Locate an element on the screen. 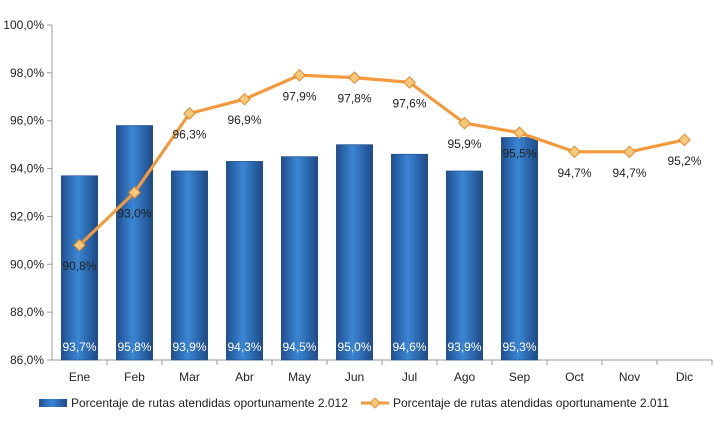 Image resolution: width=714 pixels, height=425 pixels. legend-marker-line is located at coordinates (375, 403).